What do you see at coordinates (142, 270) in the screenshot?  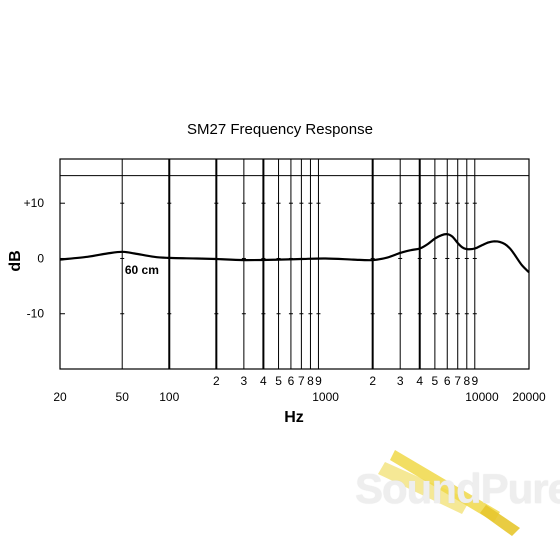 I see `series-annotation: 60 cm` at bounding box center [142, 270].